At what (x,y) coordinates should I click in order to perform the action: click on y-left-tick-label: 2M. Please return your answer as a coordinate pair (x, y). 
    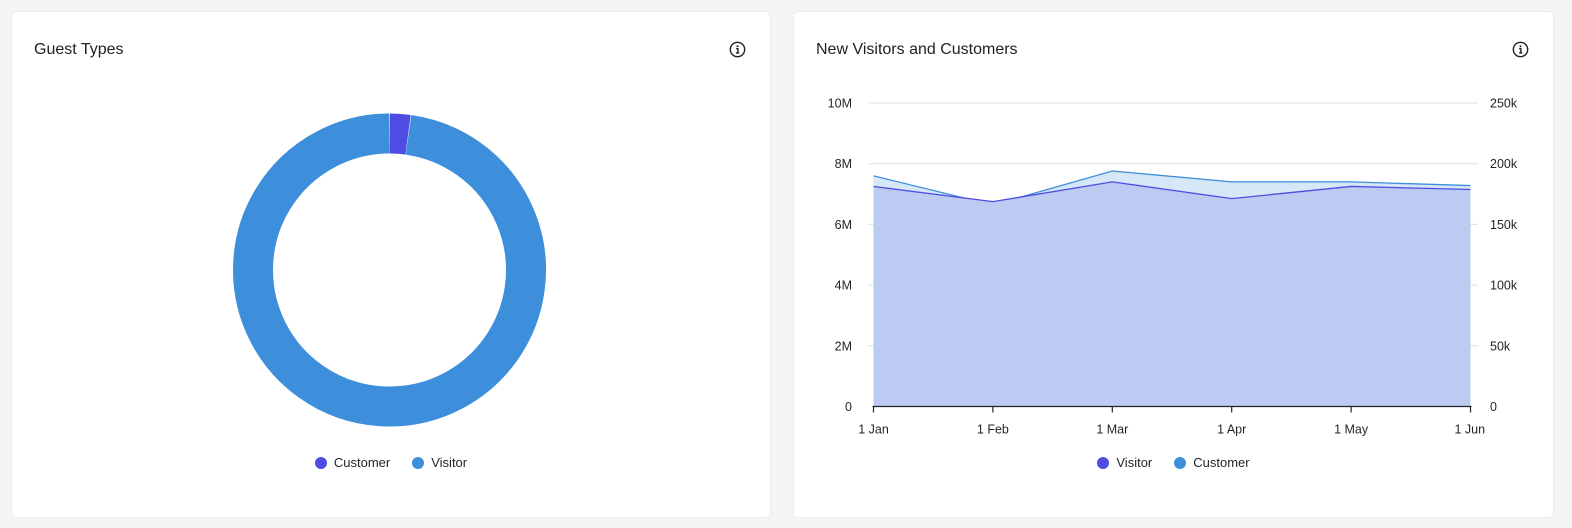
    Looking at the image, I should click on (843, 346).